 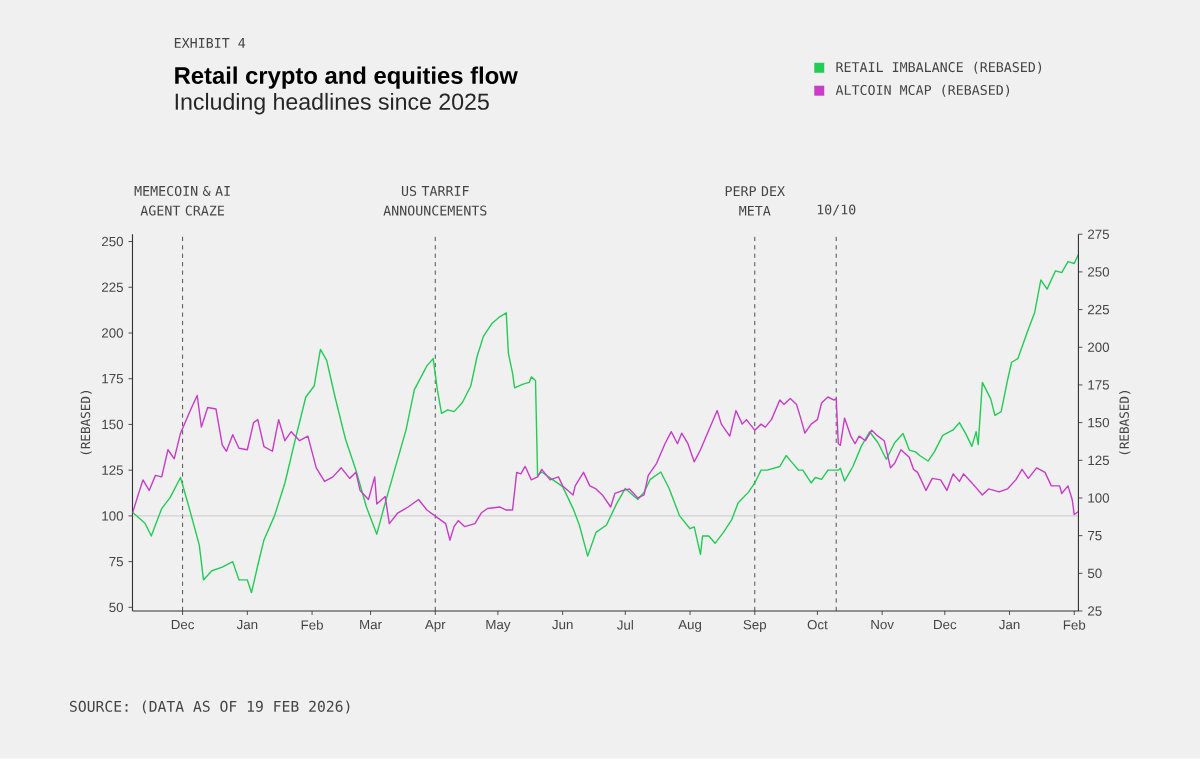 I want to click on y2-tick-label: 275, so click(x=1099, y=234).